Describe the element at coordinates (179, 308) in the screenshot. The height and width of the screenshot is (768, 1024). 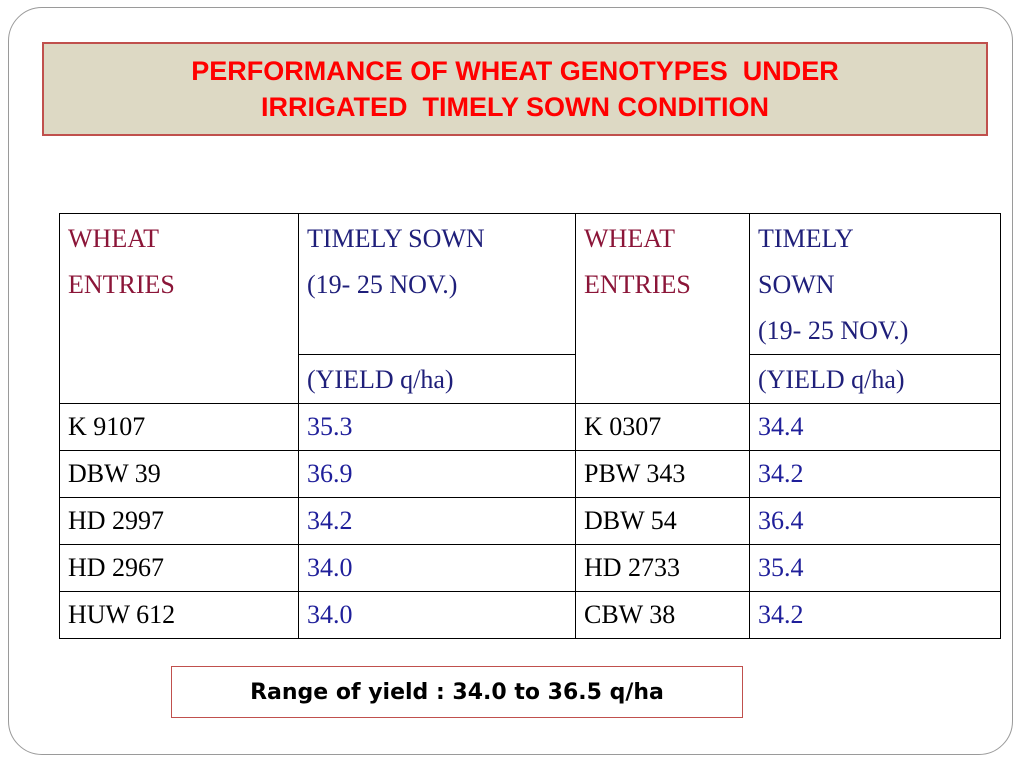
I see `header-wheat-entries-a: WHEAT ENTRIES` at that location.